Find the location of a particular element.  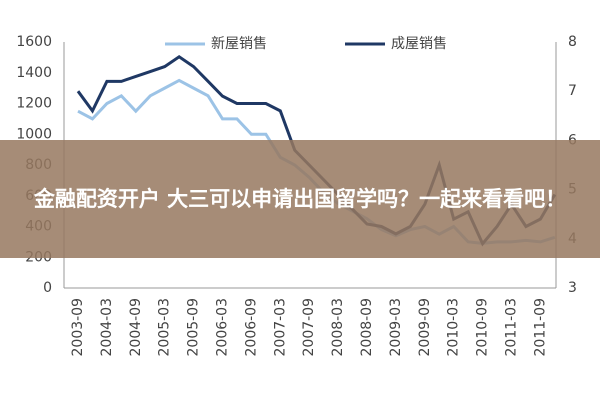

x-tick-label: 2008-09 is located at coordinates (367, 327).